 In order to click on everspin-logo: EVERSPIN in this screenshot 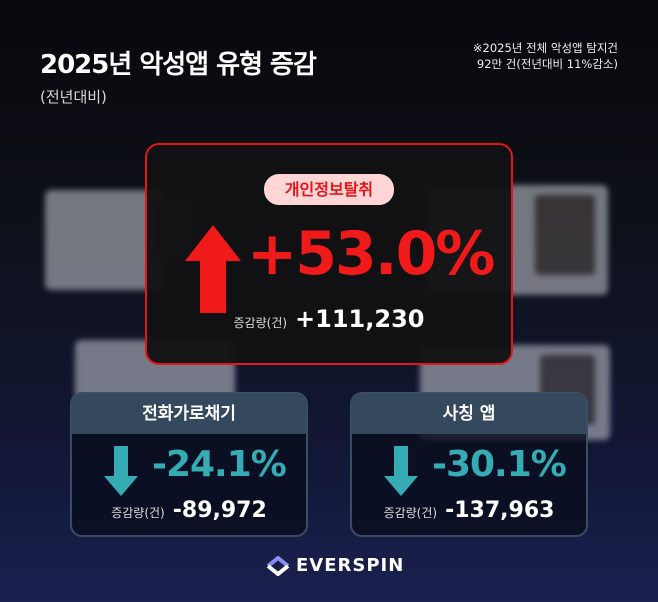, I will do `click(335, 565)`.